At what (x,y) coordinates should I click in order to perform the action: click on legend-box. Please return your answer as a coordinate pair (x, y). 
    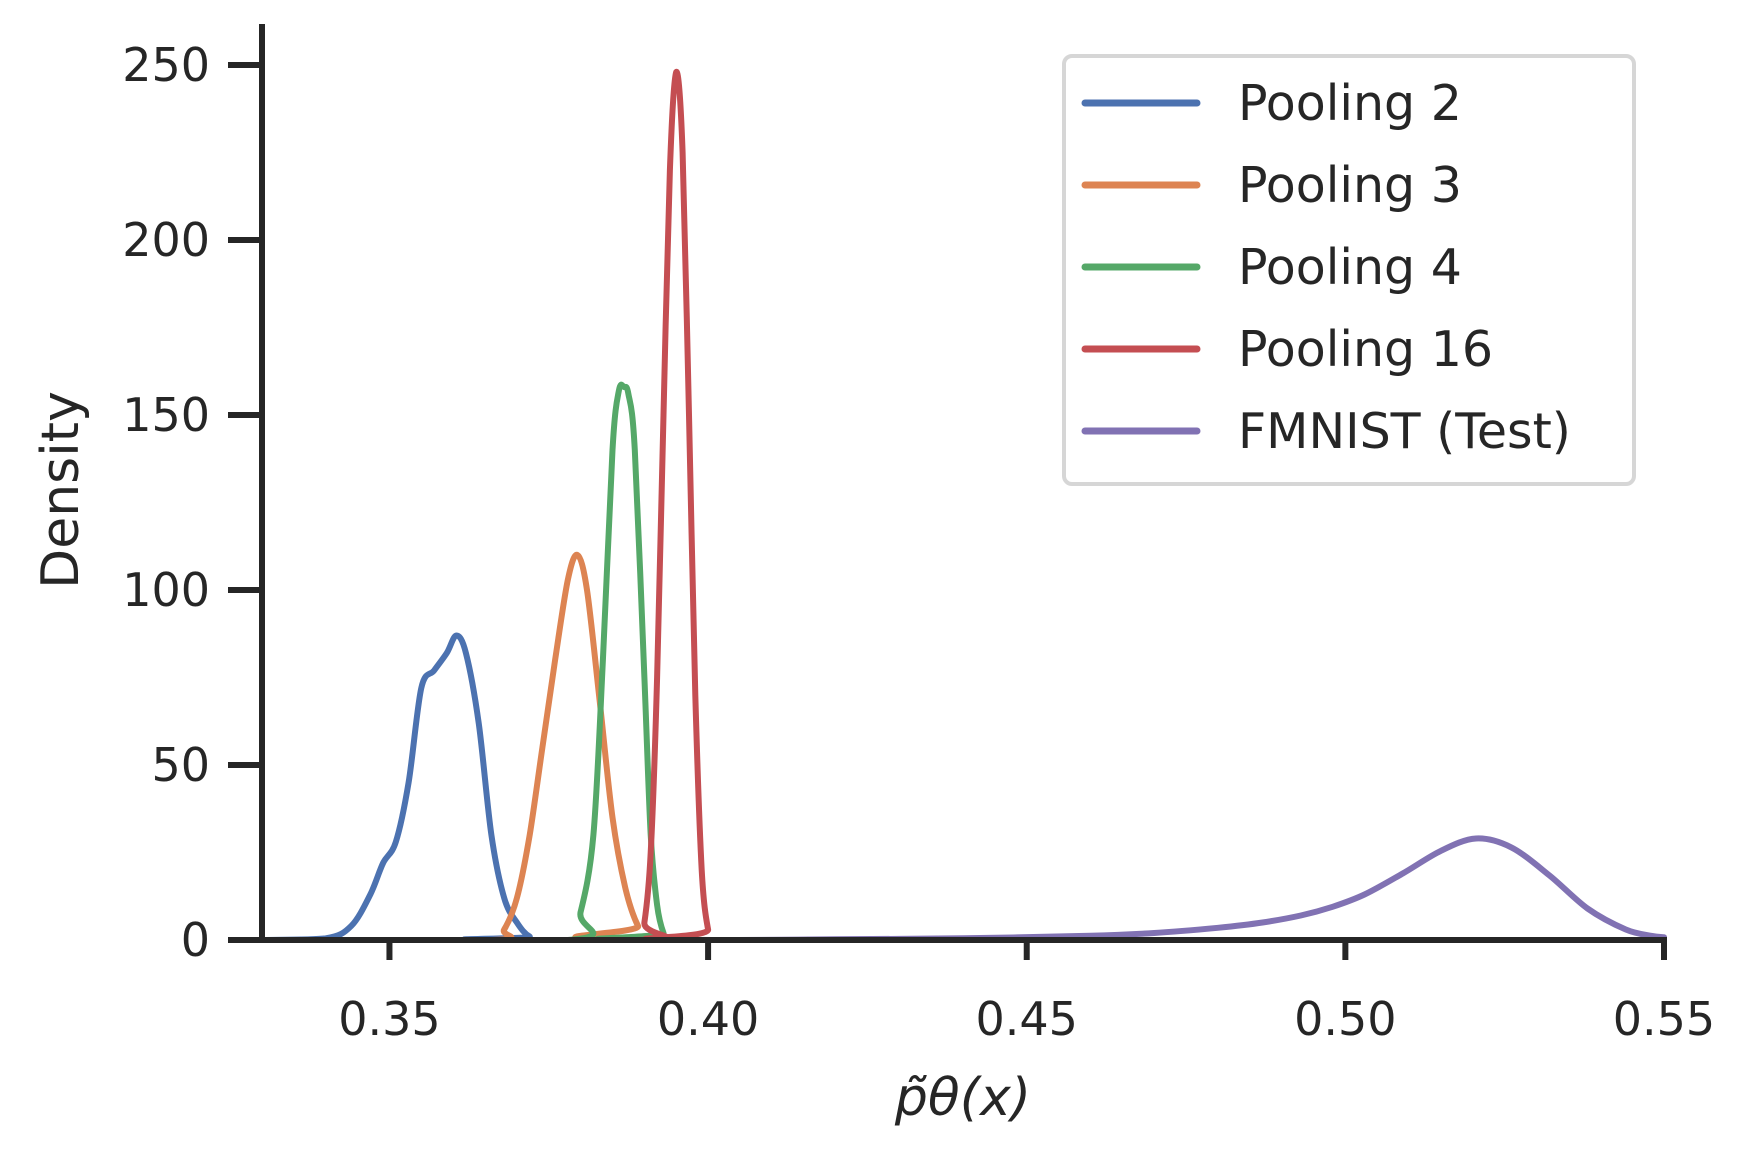
    Looking at the image, I should click on (1349, 270).